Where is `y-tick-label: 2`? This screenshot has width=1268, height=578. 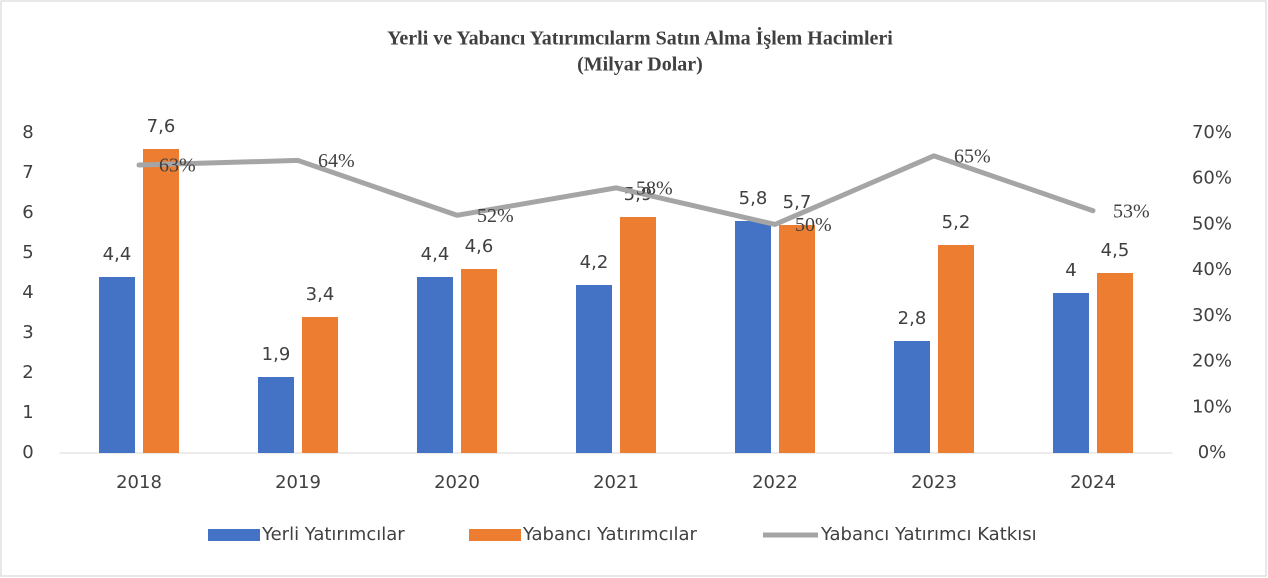
y-tick-label: 2 is located at coordinates (27, 372).